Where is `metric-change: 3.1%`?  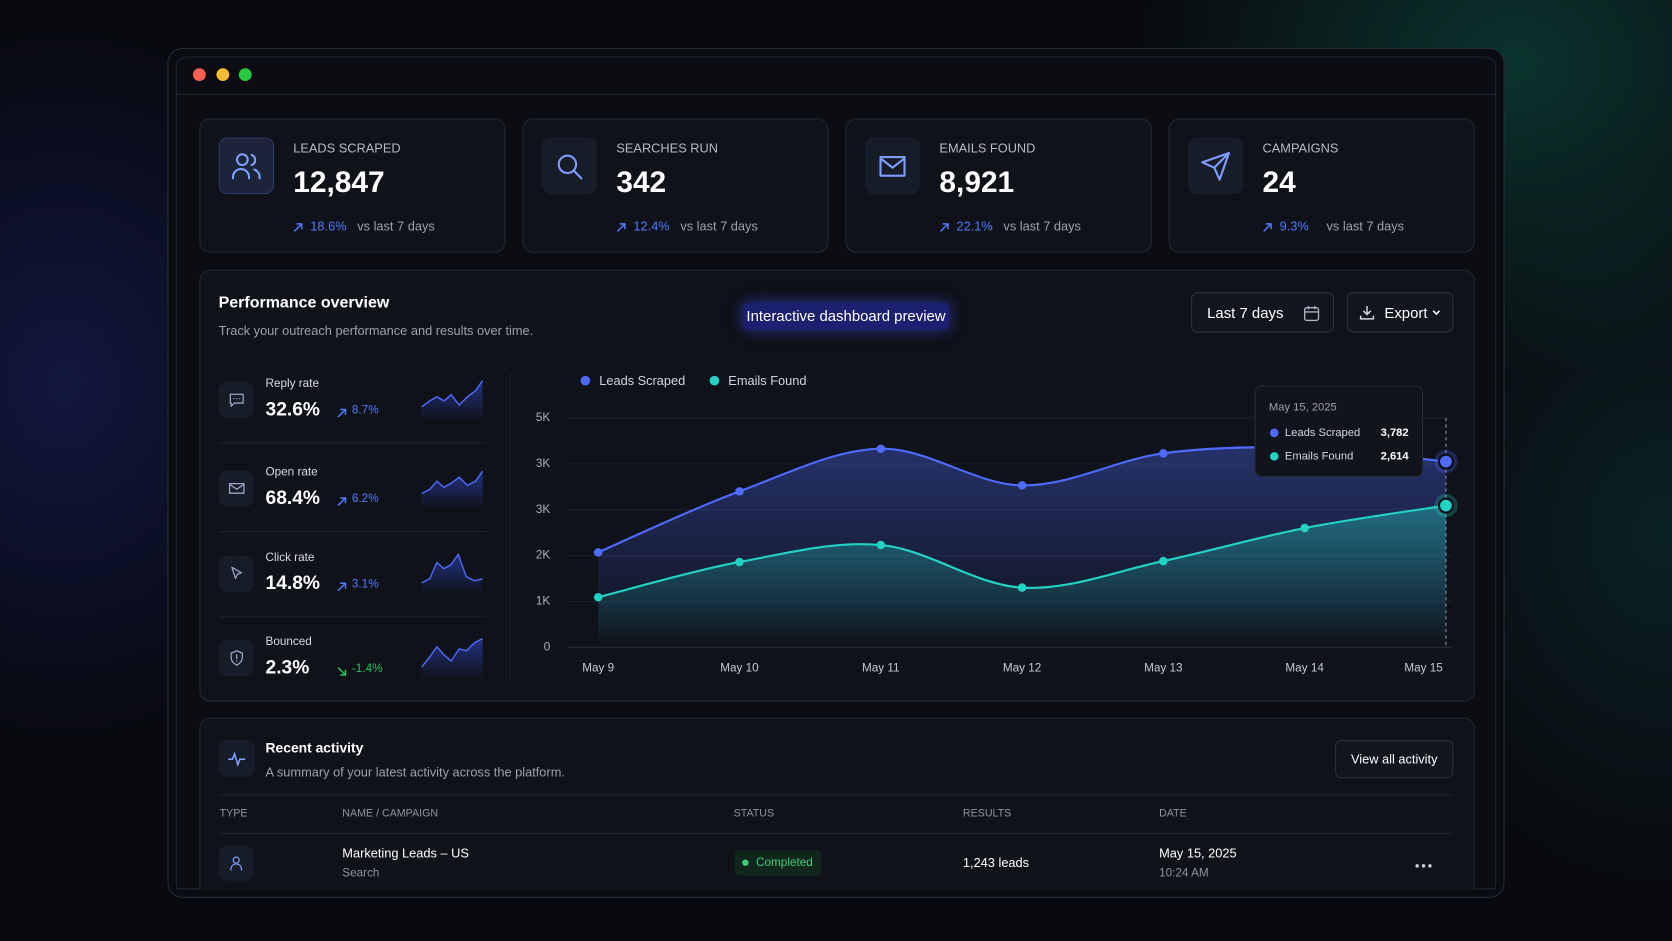
metric-change: 3.1% is located at coordinates (365, 584).